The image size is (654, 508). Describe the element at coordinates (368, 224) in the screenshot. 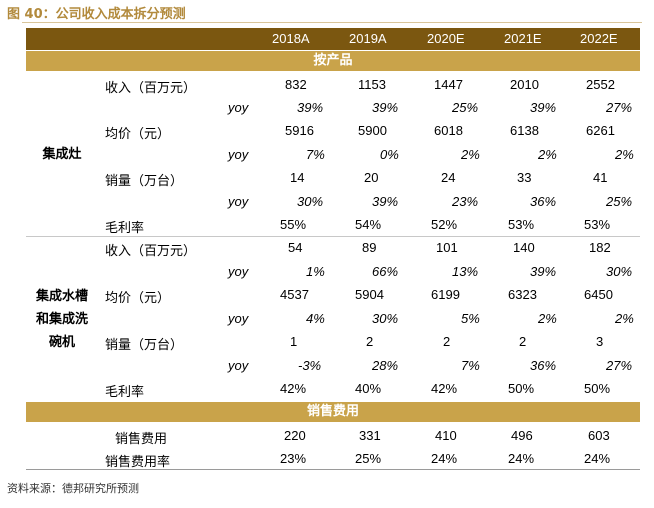

I see `table-cell: 54%` at that location.